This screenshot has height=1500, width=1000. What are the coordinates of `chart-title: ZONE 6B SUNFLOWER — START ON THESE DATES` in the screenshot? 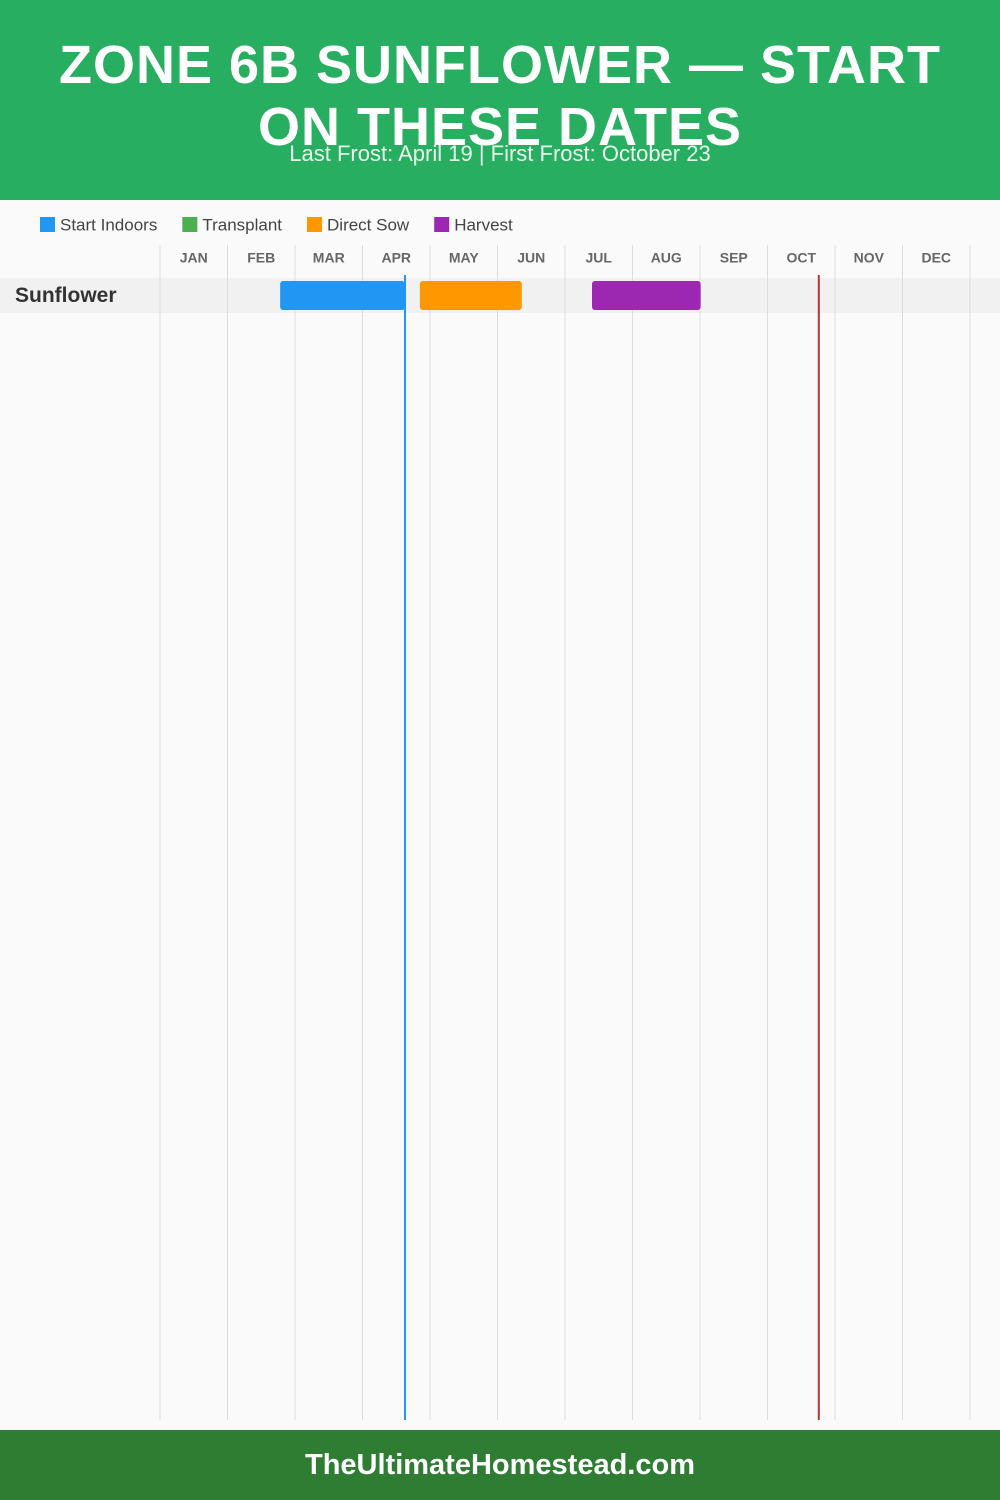 It's located at (500, 96).